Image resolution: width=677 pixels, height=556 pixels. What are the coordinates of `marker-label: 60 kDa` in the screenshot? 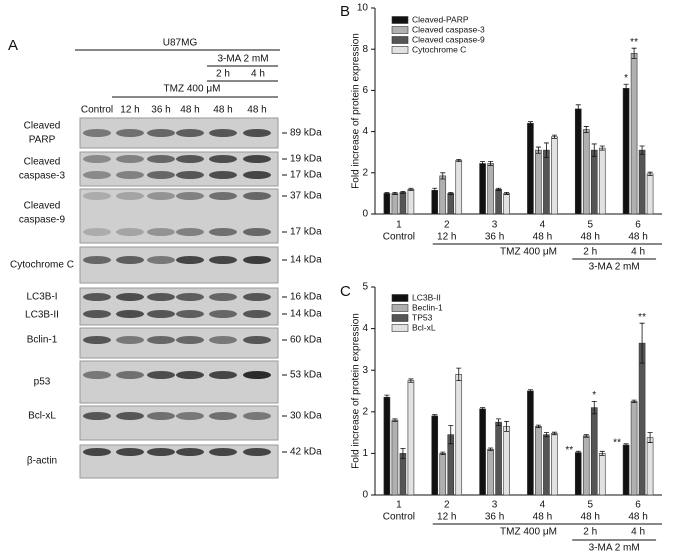 It's located at (306, 340).